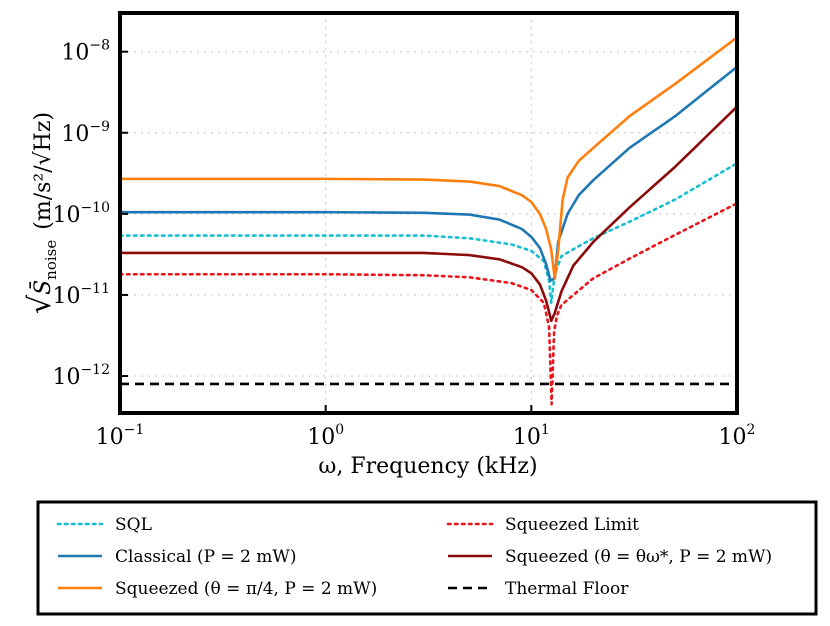 The width and height of the screenshot is (830, 626). Describe the element at coordinates (638, 557) in the screenshot. I see `legend-label-4: Squeezed (θ = θω*, P = 2 mW)` at that location.